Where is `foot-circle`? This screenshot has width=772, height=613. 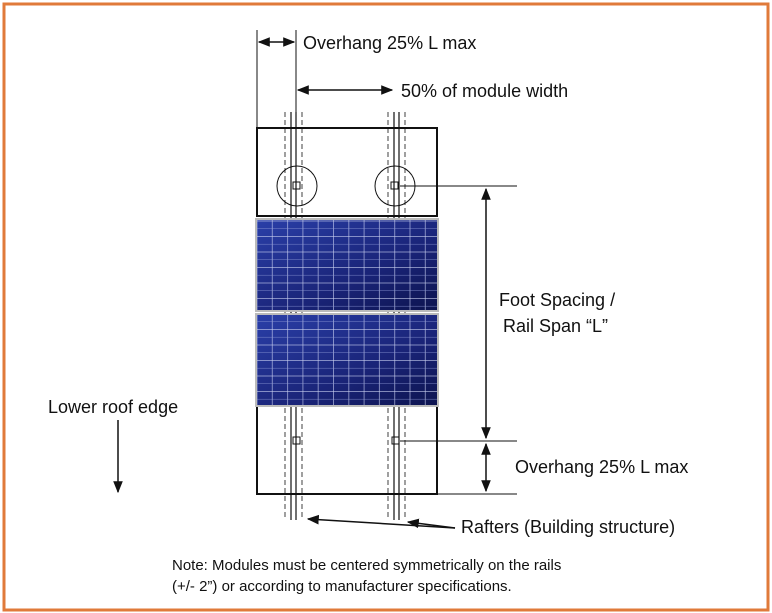 foot-circle is located at coordinates (297, 186).